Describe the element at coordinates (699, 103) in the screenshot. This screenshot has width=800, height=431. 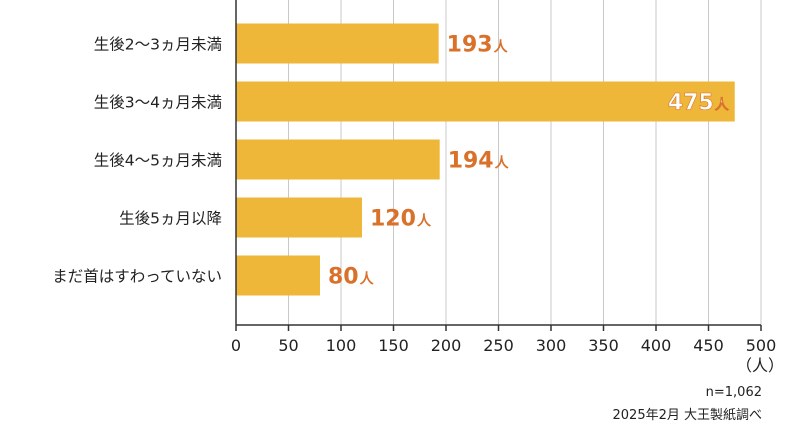
I see `value-label: 475人` at that location.